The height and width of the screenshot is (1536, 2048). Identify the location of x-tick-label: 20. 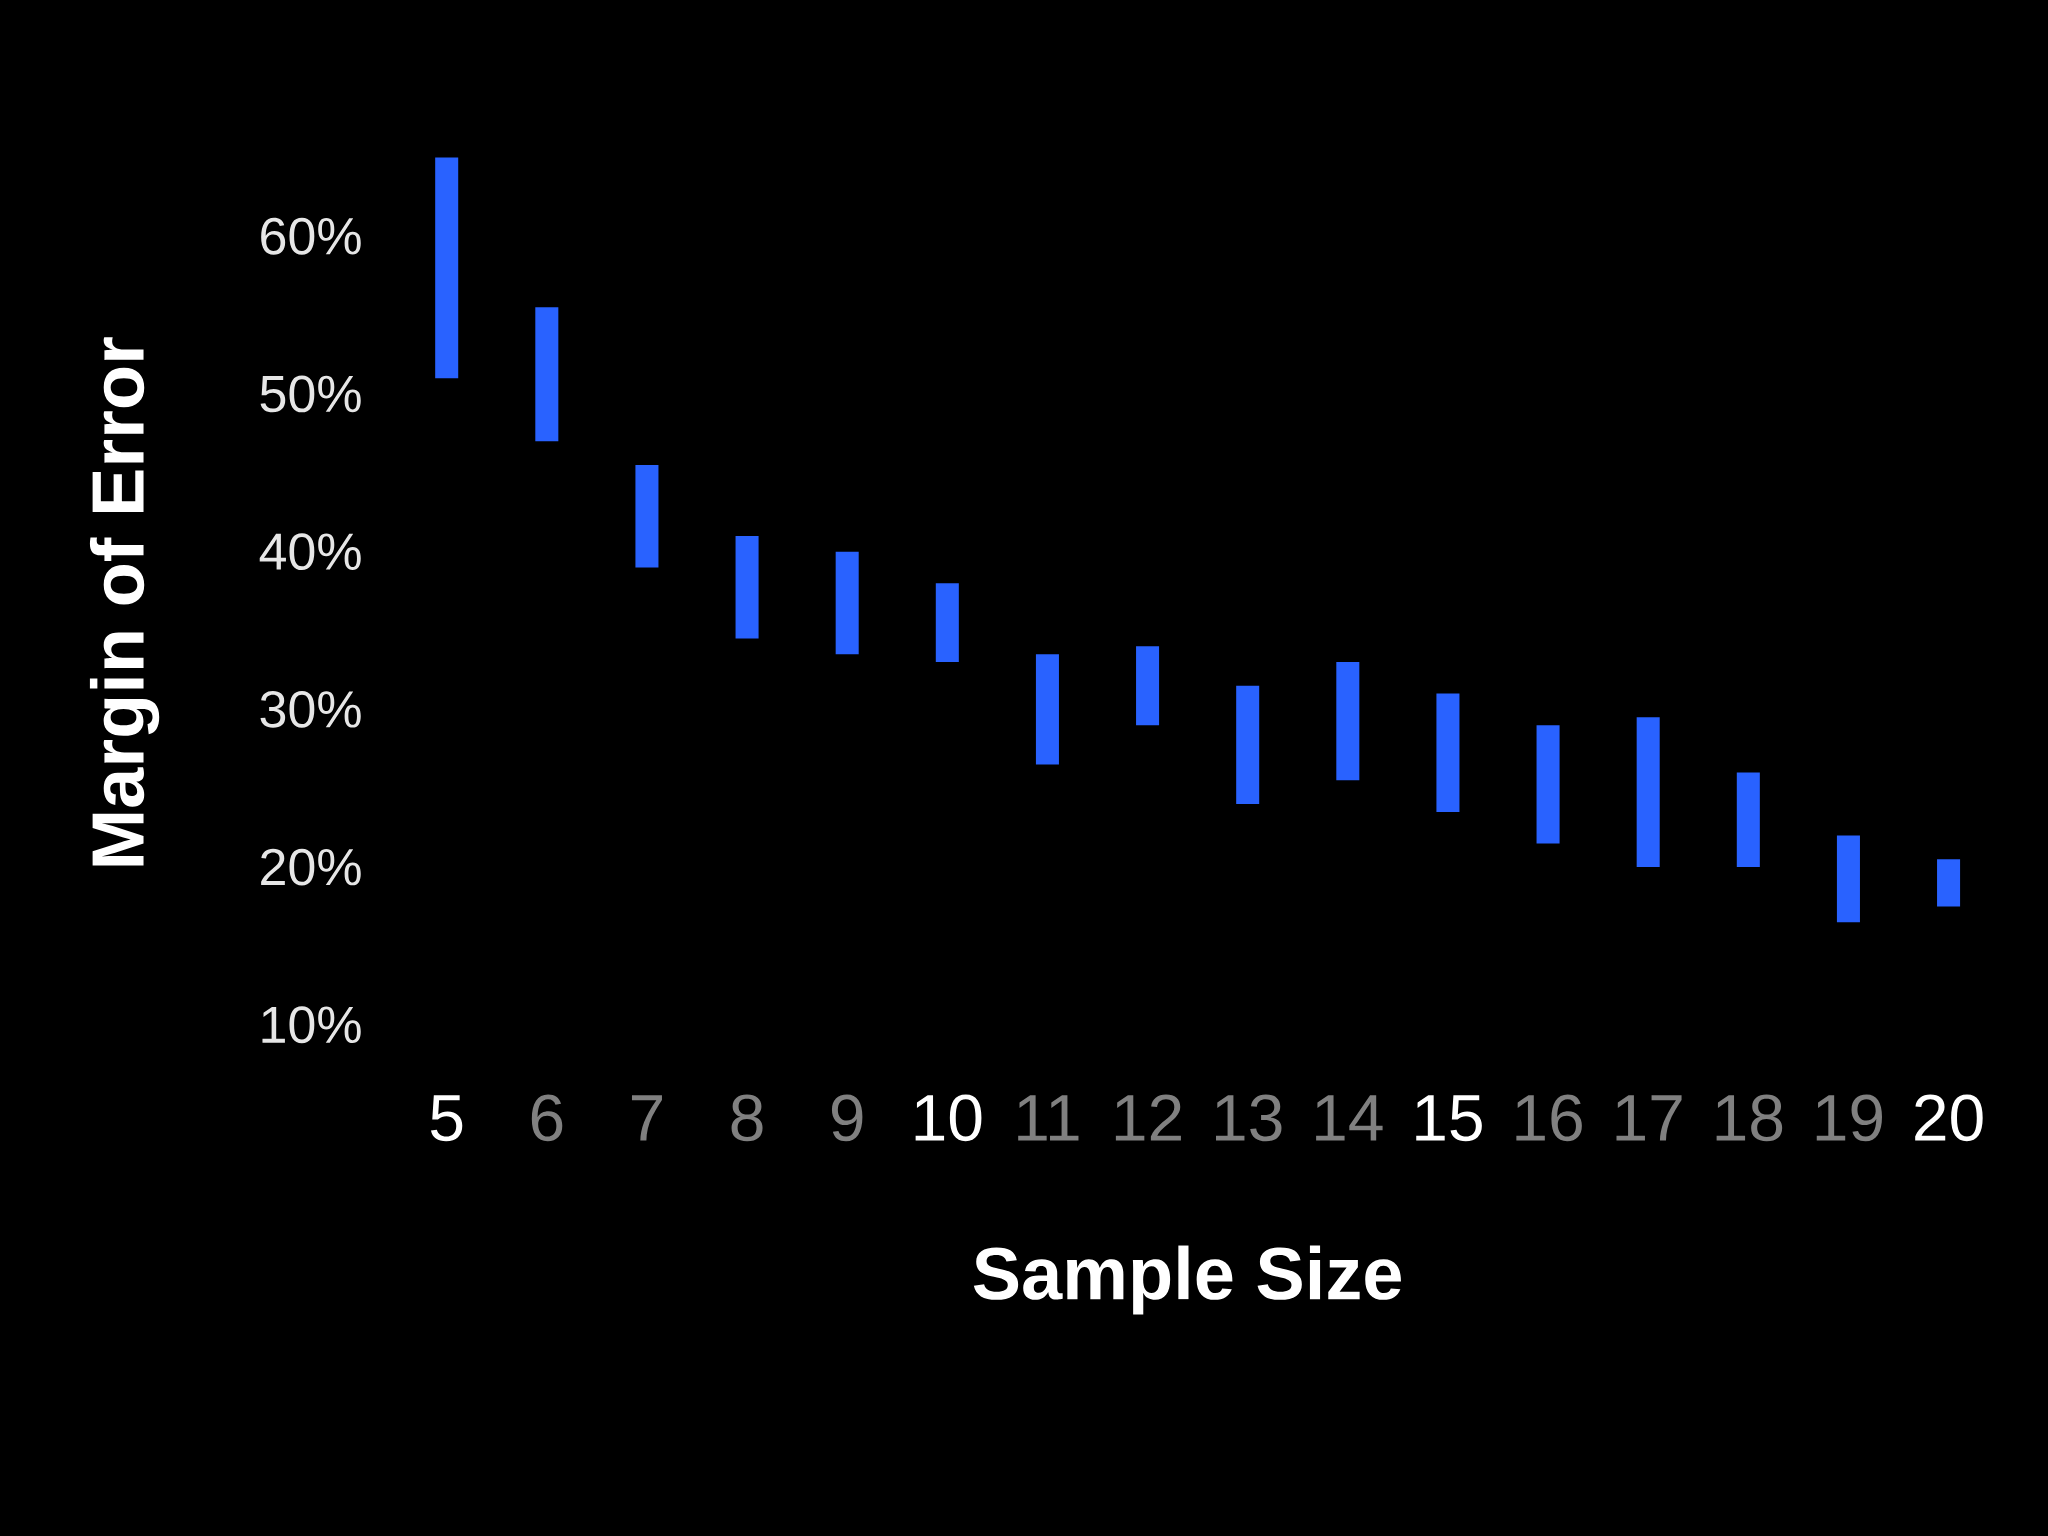
(1949, 1118).